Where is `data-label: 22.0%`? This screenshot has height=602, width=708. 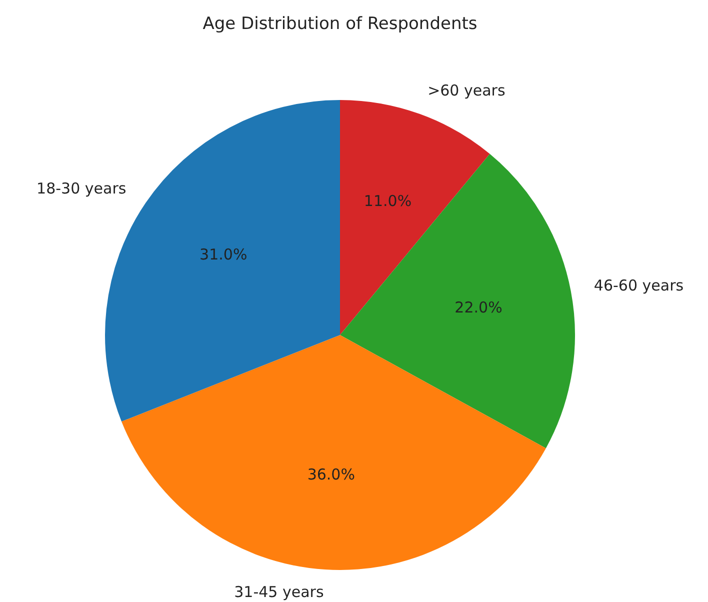
data-label: 22.0% is located at coordinates (478, 307).